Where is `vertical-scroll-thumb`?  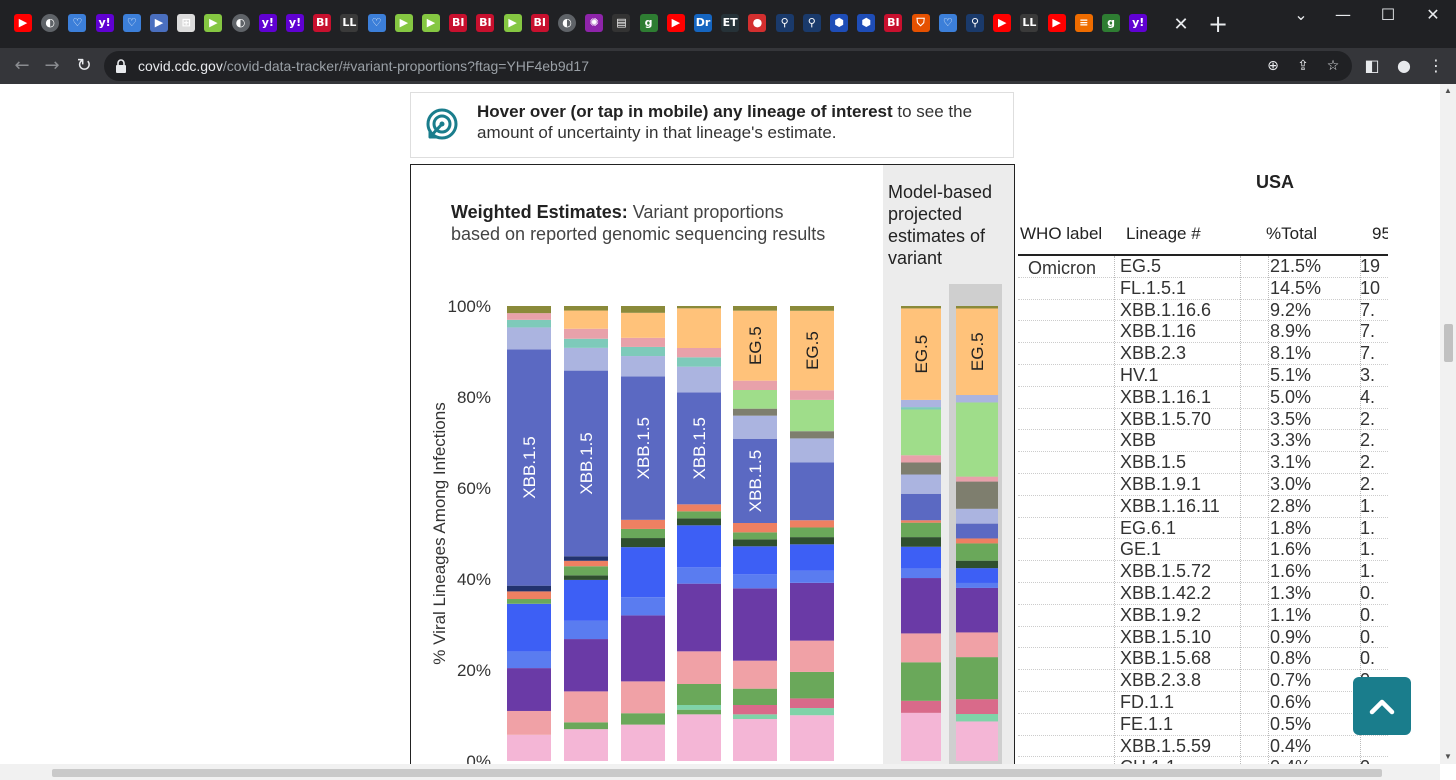 vertical-scroll-thumb is located at coordinates (1448, 343).